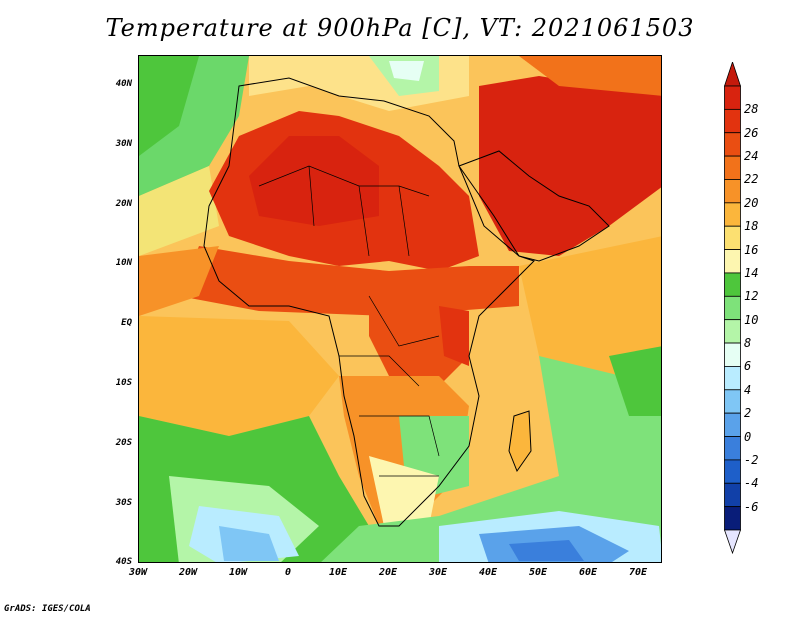 This screenshot has height=618, width=800. I want to click on y-tick-label: 10S, so click(123, 383).